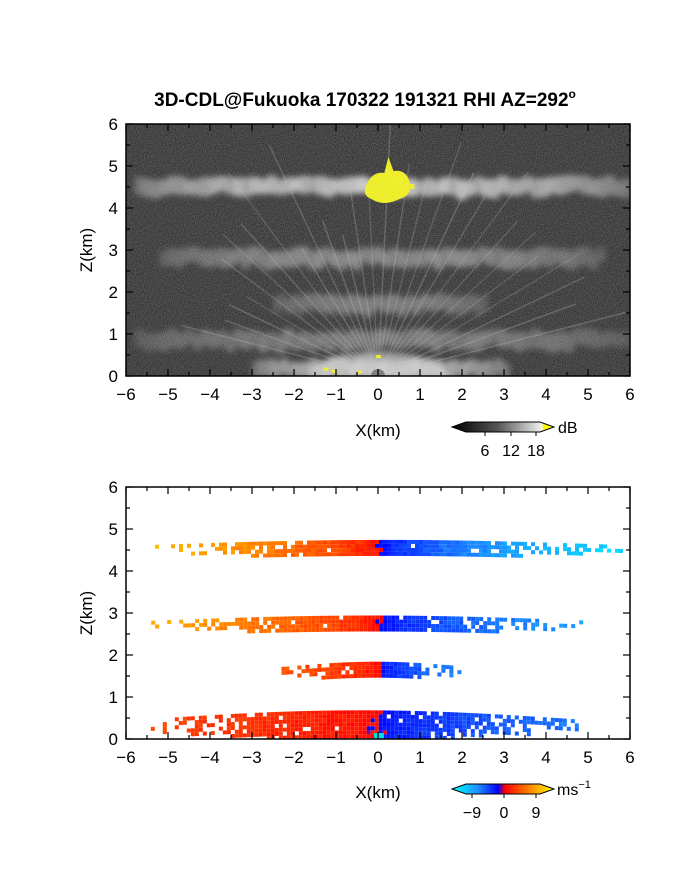 This screenshot has width=680, height=880. Describe the element at coordinates (587, 394) in the screenshot. I see `snr-x-tick-label: 5` at that location.